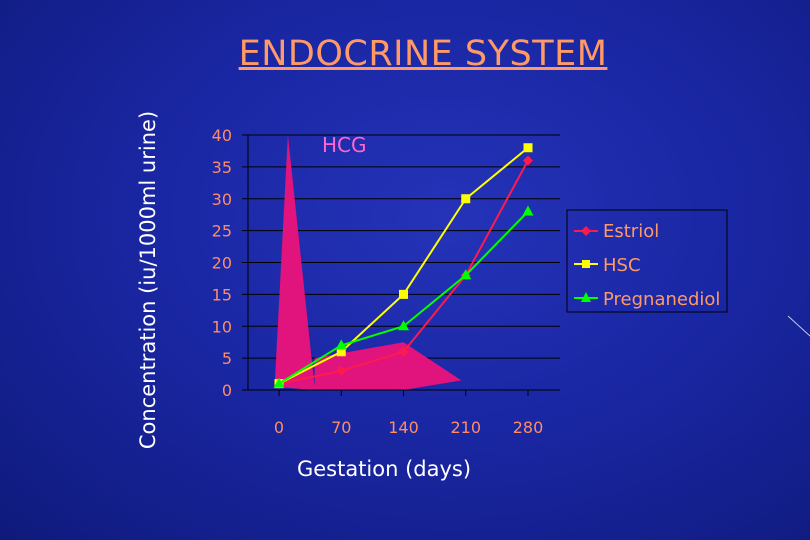 Image resolution: width=810 pixels, height=540 pixels. What do you see at coordinates (586, 264) in the screenshot?
I see `legend-marker-hsc` at bounding box center [586, 264].